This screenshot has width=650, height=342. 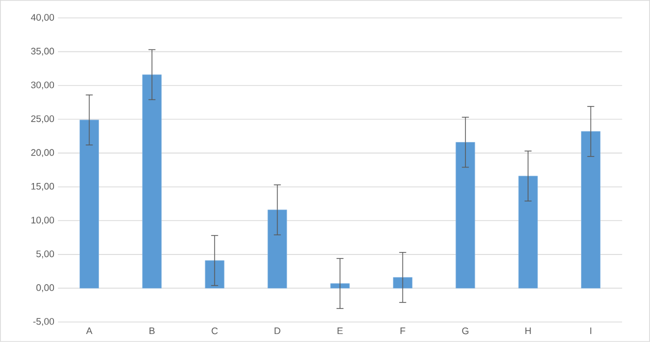 I want to click on x-tick-label: C, so click(x=215, y=331).